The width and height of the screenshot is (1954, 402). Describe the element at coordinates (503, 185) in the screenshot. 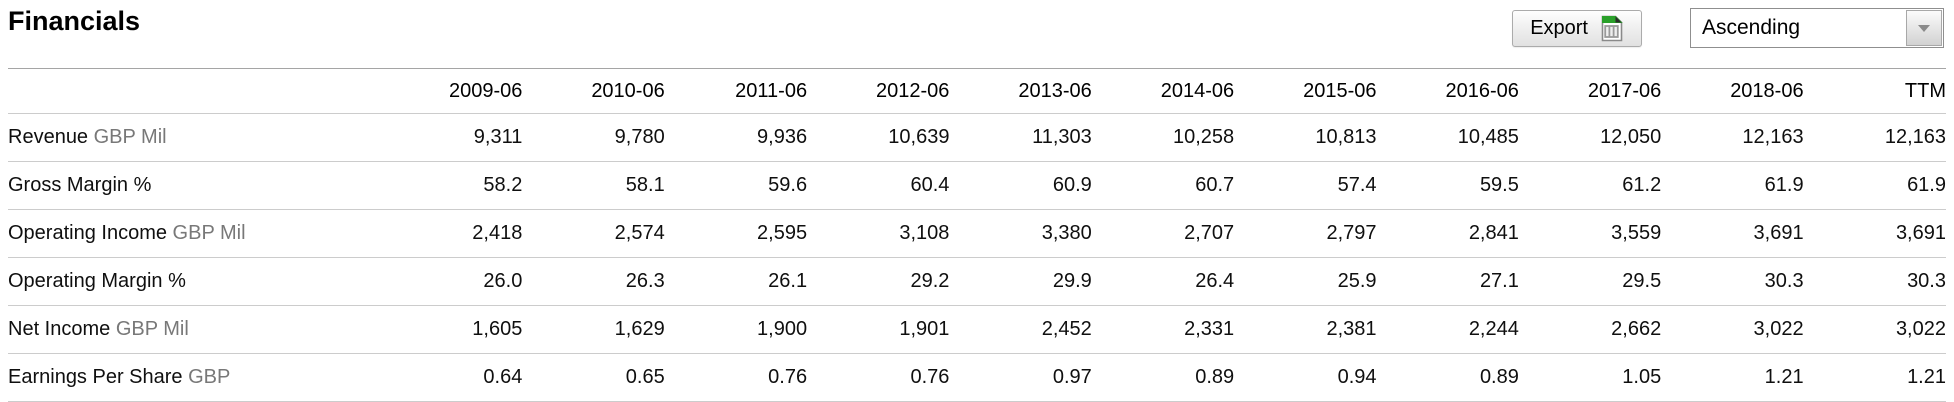

I see `table-cell: 58.2` at that location.